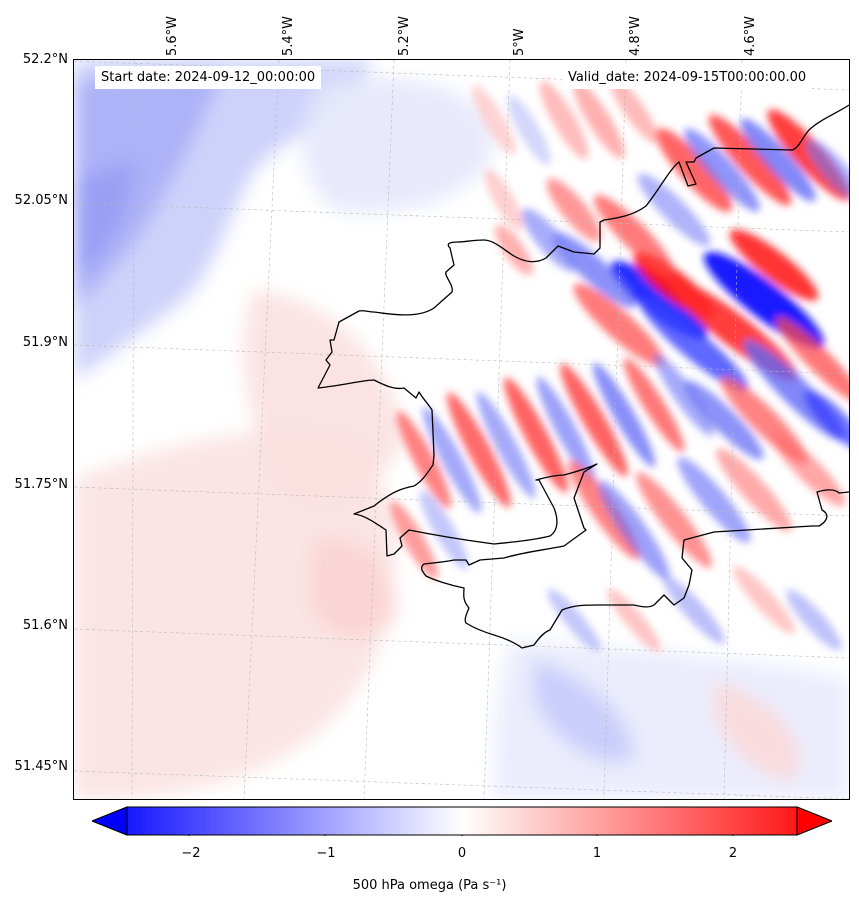 This screenshot has height=908, width=859. What do you see at coordinates (45, 625) in the screenshot?
I see `lat-tick-label: 51.6°N` at bounding box center [45, 625].